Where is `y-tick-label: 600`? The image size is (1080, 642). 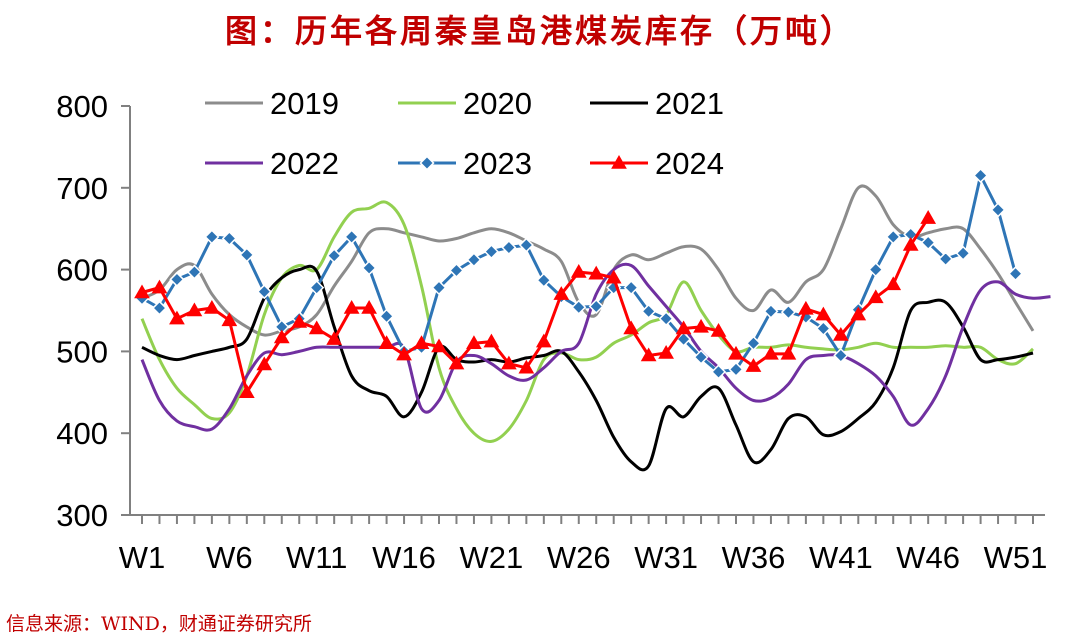
y-tick-label: 600 is located at coordinates (82, 270).